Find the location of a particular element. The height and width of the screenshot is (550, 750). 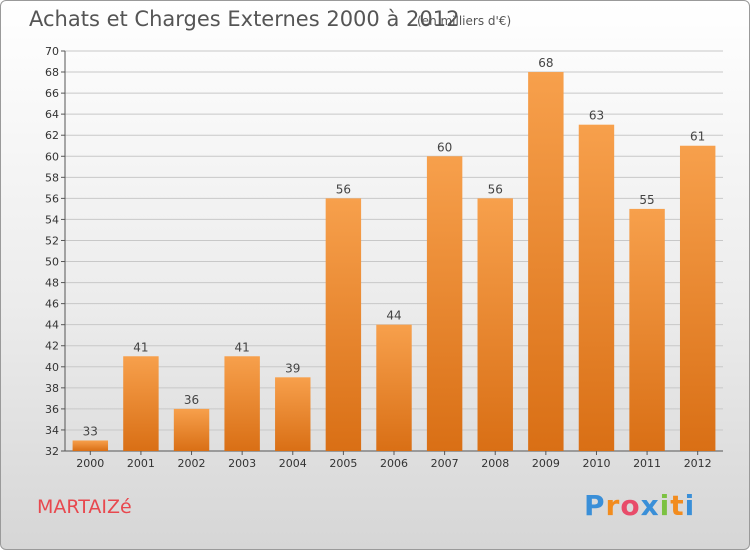

value-label: 44 is located at coordinates (393, 316).